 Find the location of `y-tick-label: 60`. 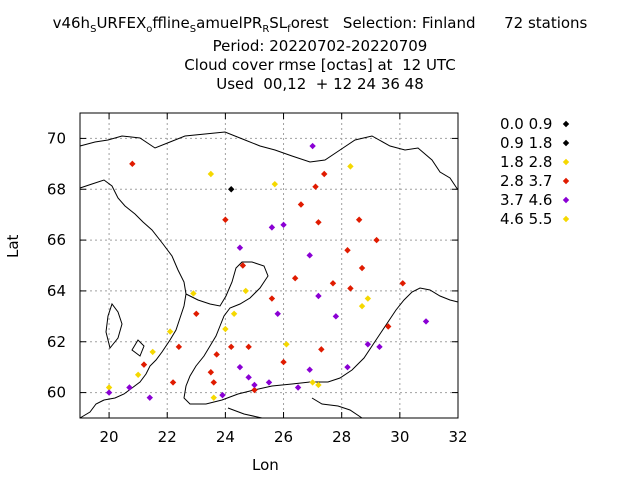

y-tick-label: 60 is located at coordinates (56, 393).